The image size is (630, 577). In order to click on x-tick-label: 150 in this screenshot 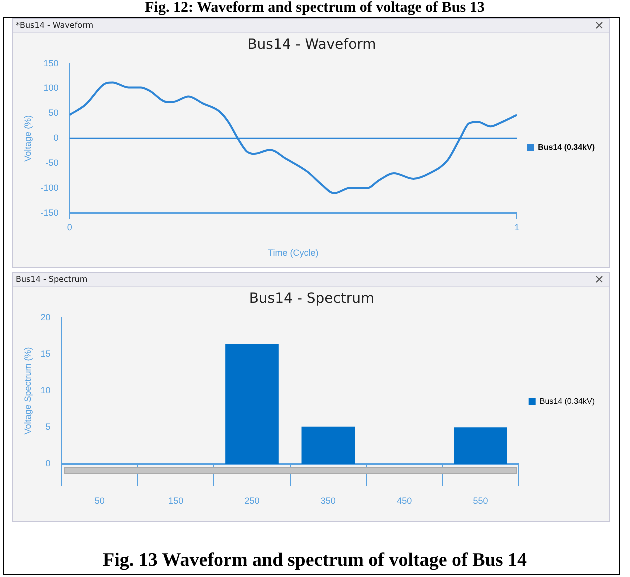, I will do `click(176, 501)`.